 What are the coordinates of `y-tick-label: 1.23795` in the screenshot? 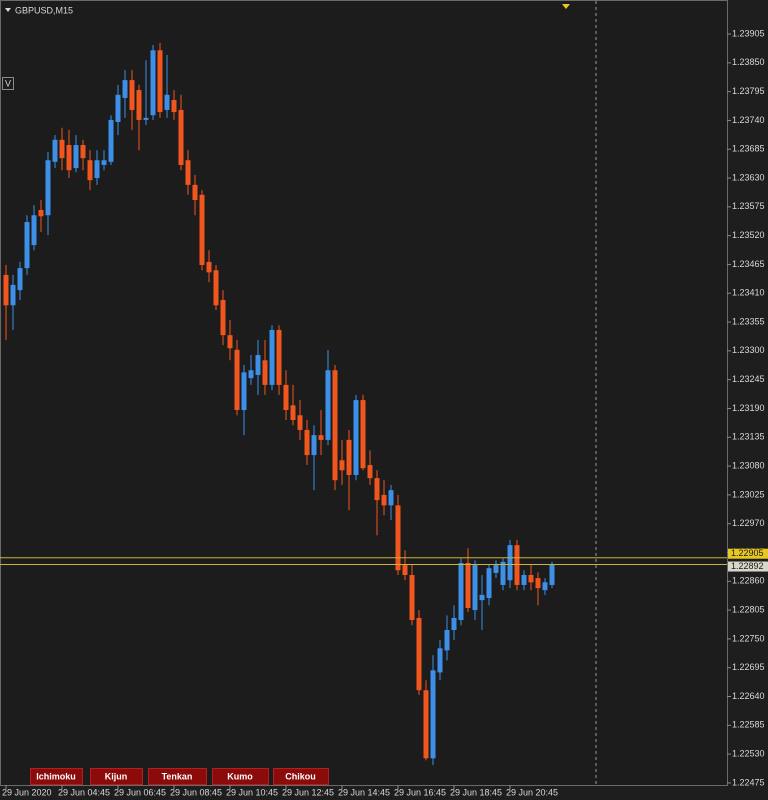 It's located at (748, 91).